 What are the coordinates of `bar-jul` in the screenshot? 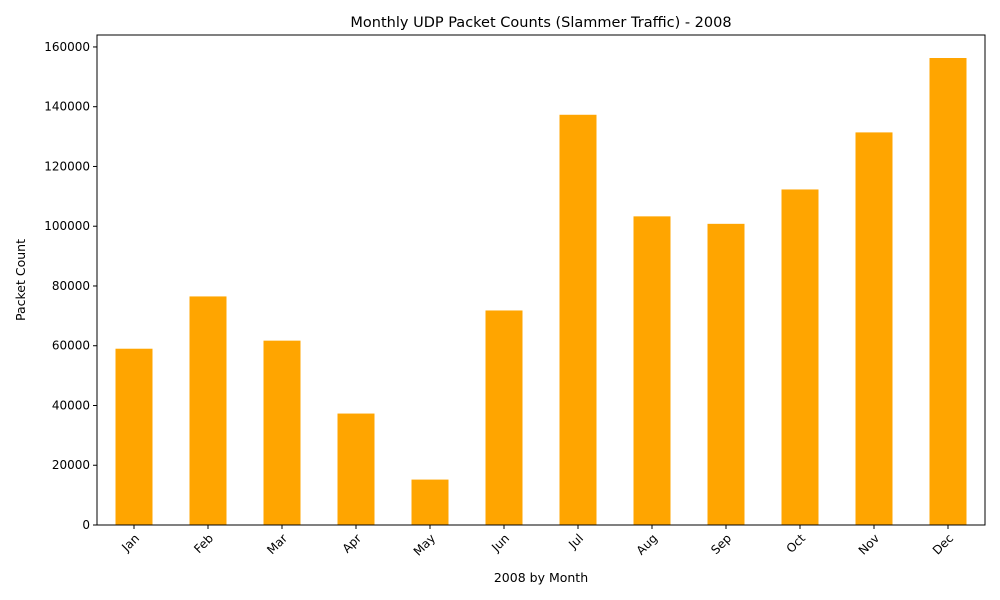 It's located at (578, 320).